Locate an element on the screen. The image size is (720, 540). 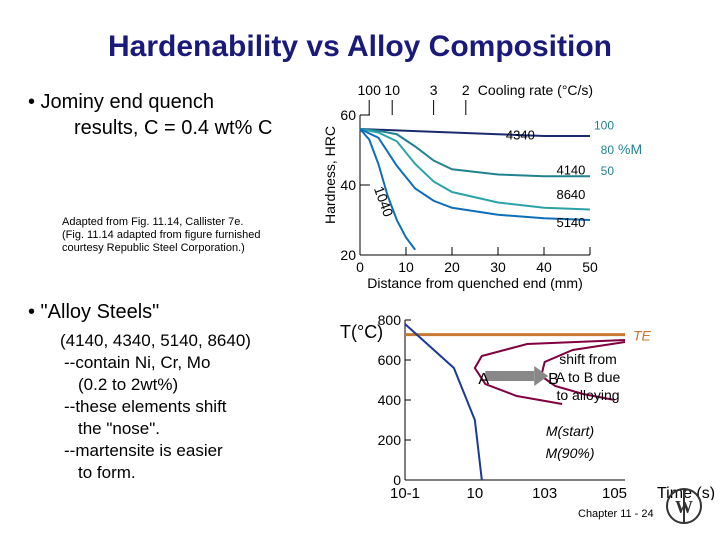
bullet-jominy: • Jominy end quench is located at coordinates (121, 102).